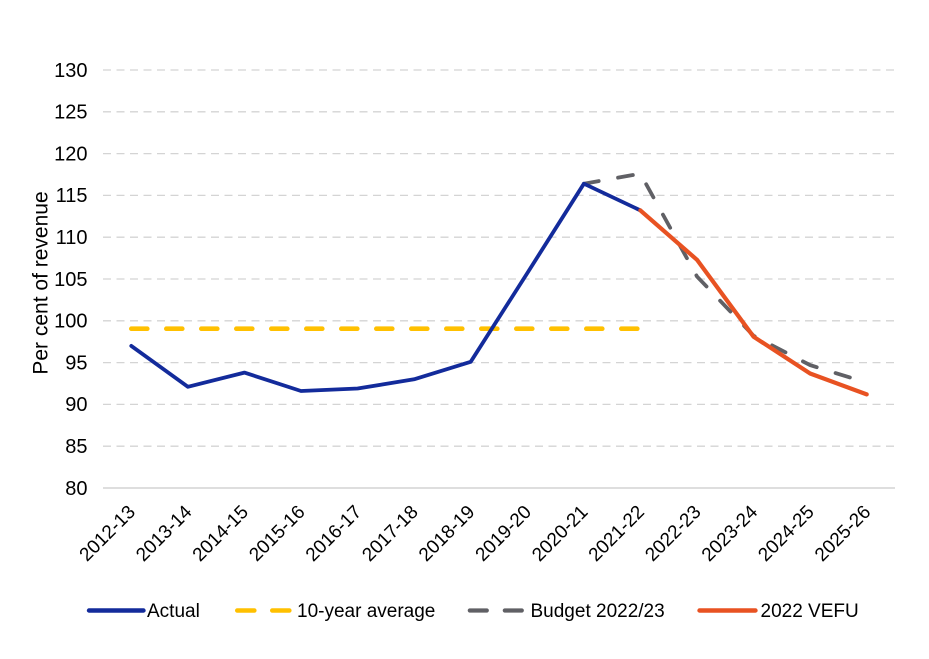  What do you see at coordinates (390, 534) in the screenshot?
I see `svg-text: 2017-18` at bounding box center [390, 534].